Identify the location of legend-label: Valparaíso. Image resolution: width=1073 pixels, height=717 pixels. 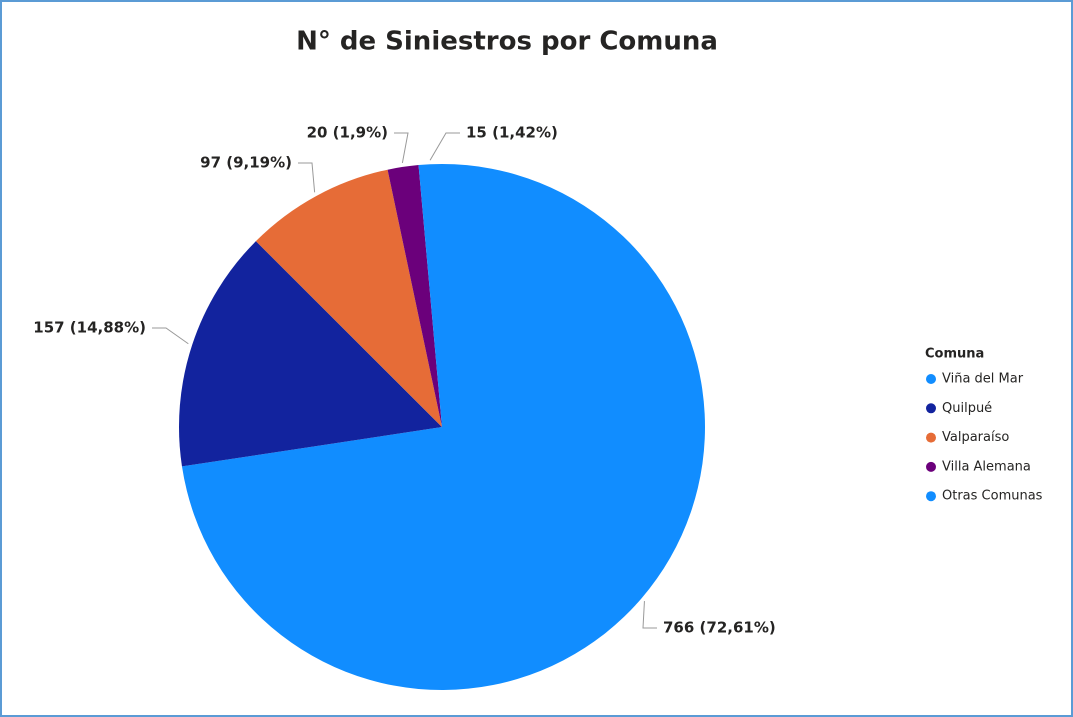
(975, 437).